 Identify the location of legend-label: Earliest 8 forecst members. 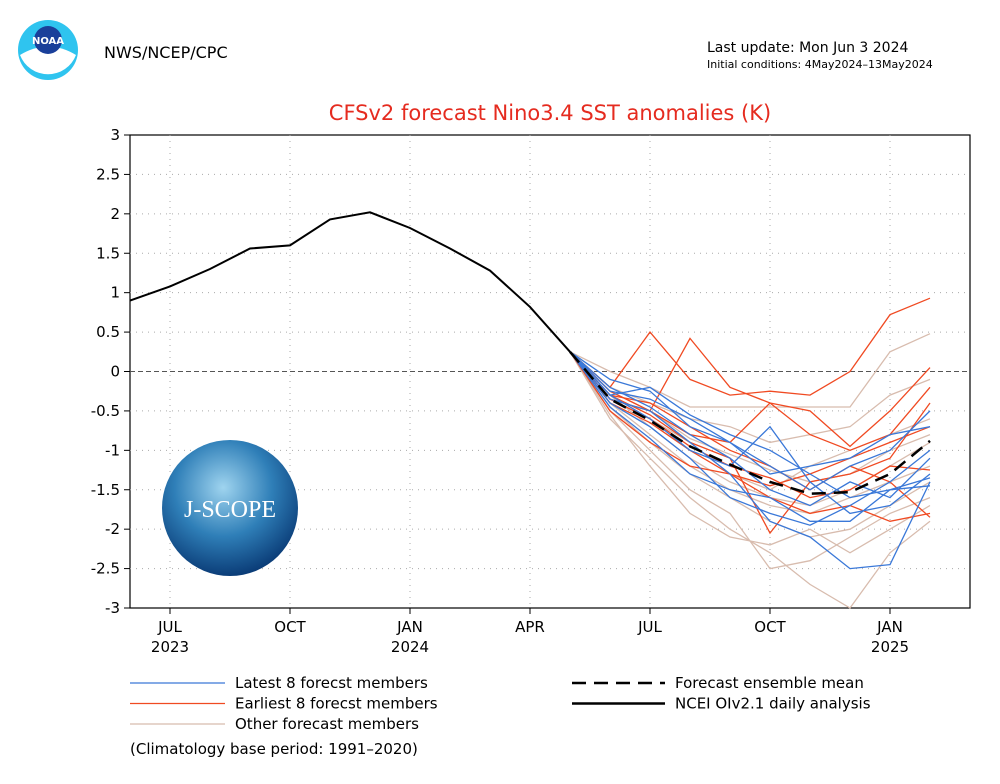
(336, 704).